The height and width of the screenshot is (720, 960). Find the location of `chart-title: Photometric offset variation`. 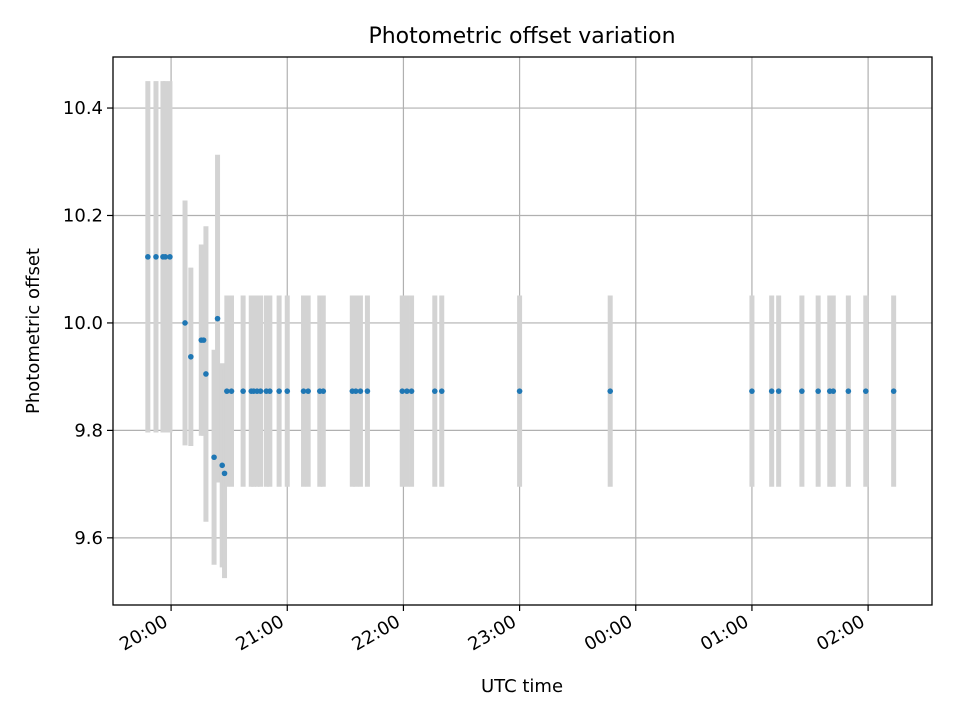

chart-title: Photometric offset variation is located at coordinates (521, 36).